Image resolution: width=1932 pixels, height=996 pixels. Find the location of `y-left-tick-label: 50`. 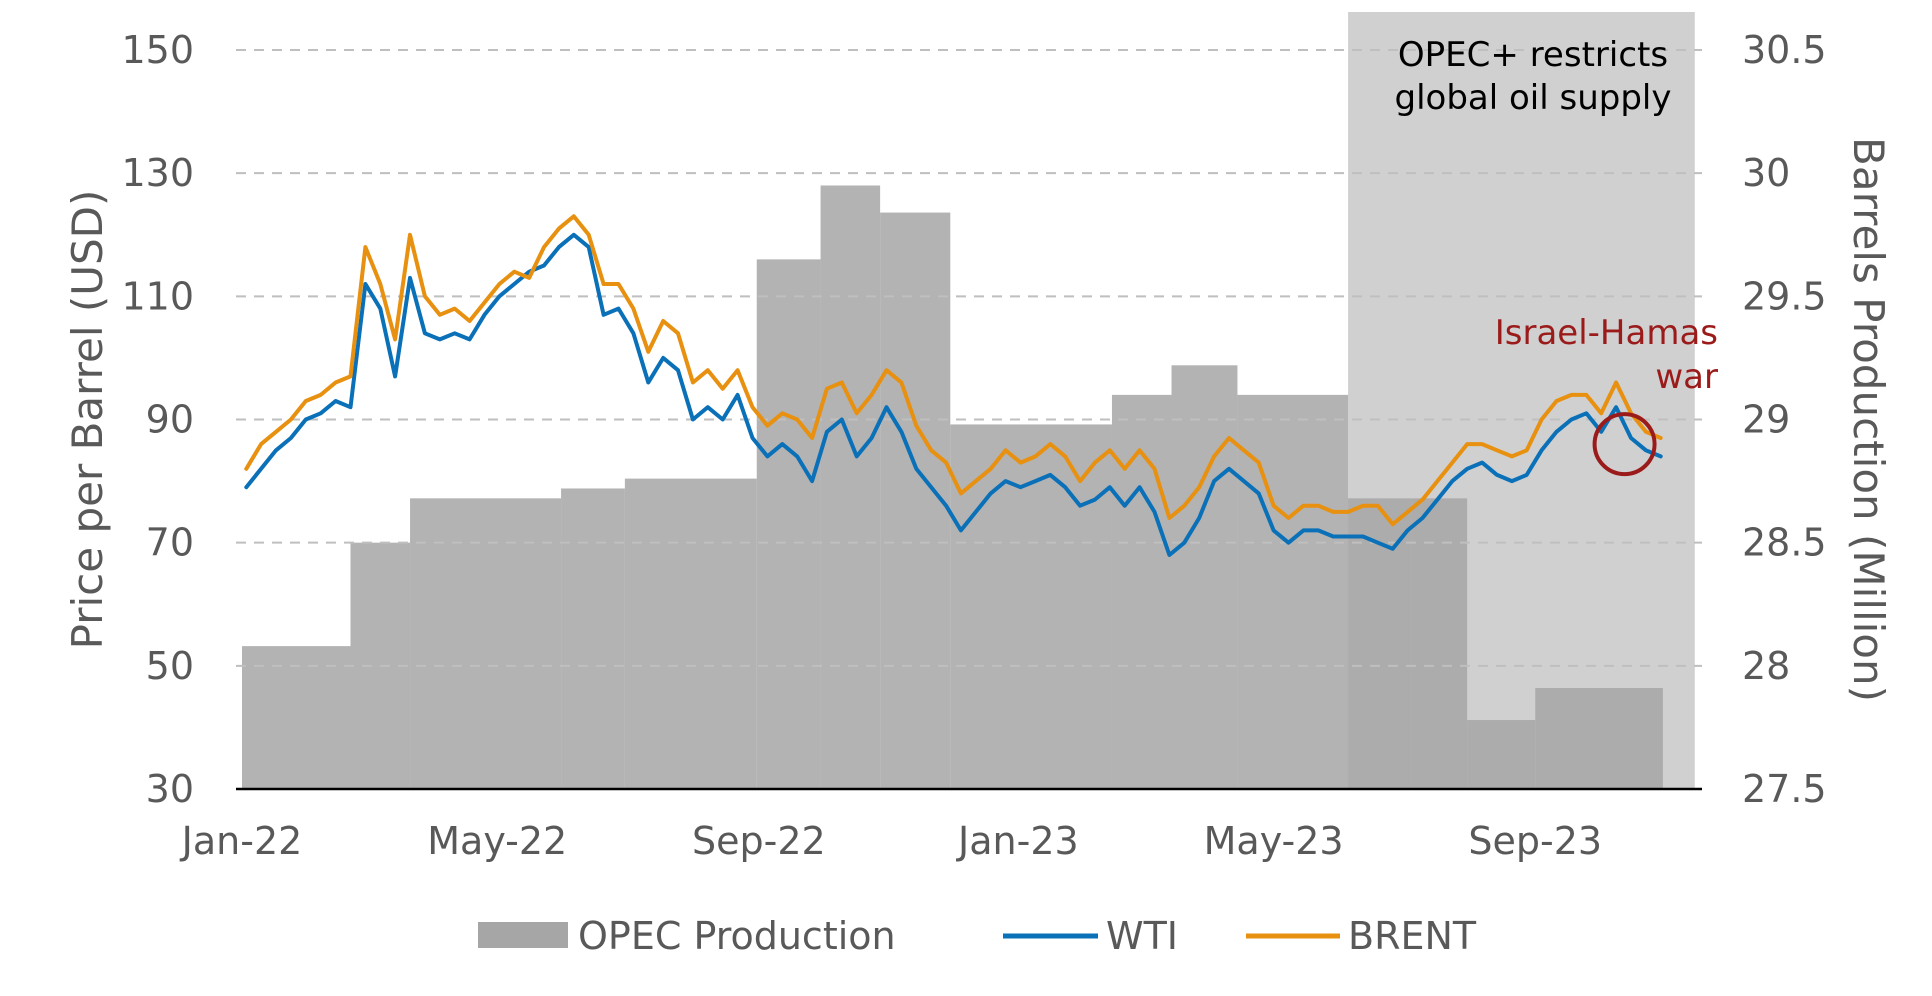

y-left-tick-label: 50 is located at coordinates (170, 666).